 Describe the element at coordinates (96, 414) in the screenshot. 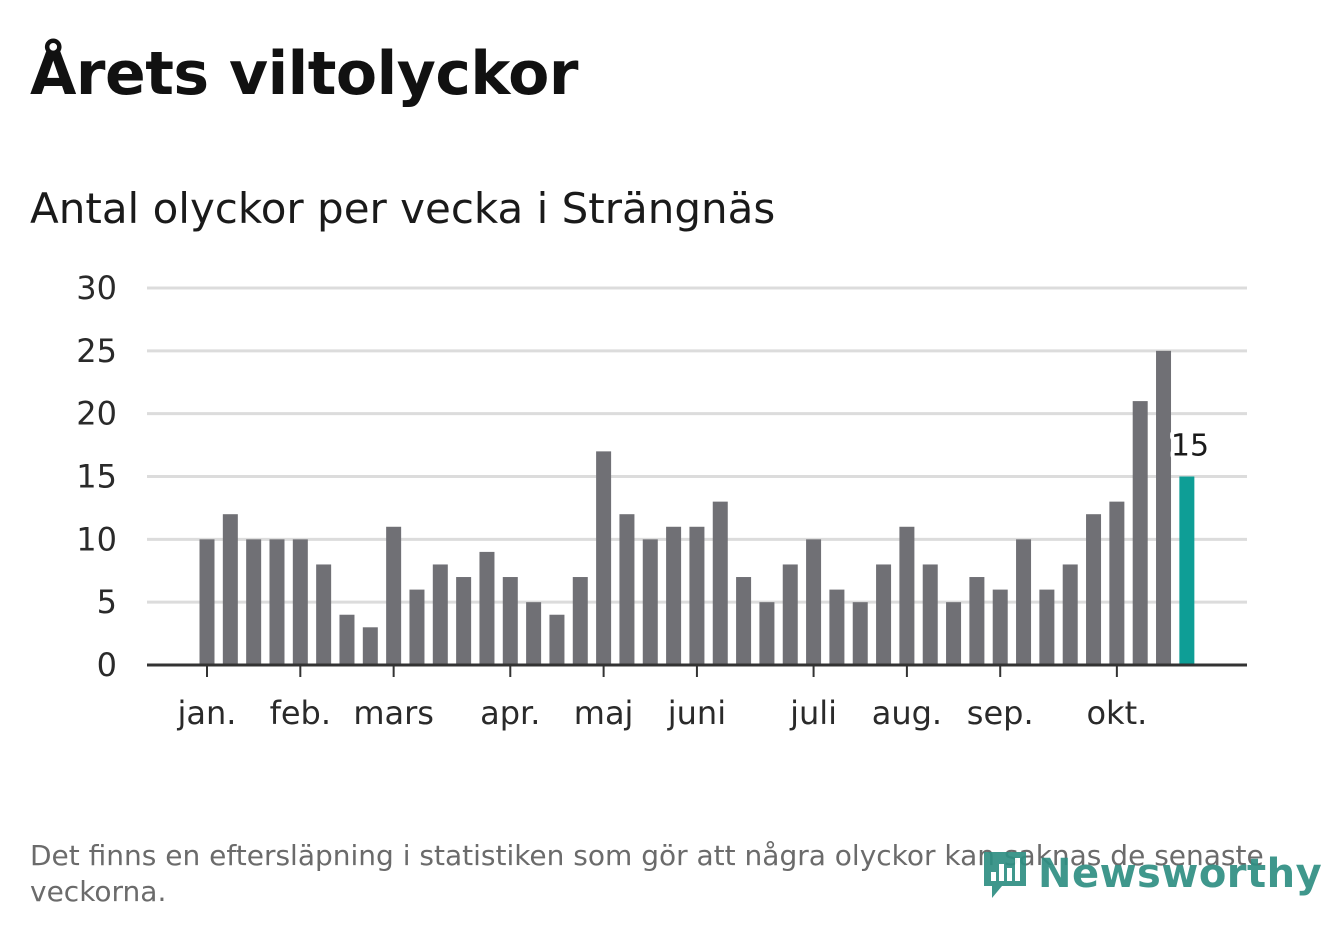

I see `y-tick-label: 20` at that location.